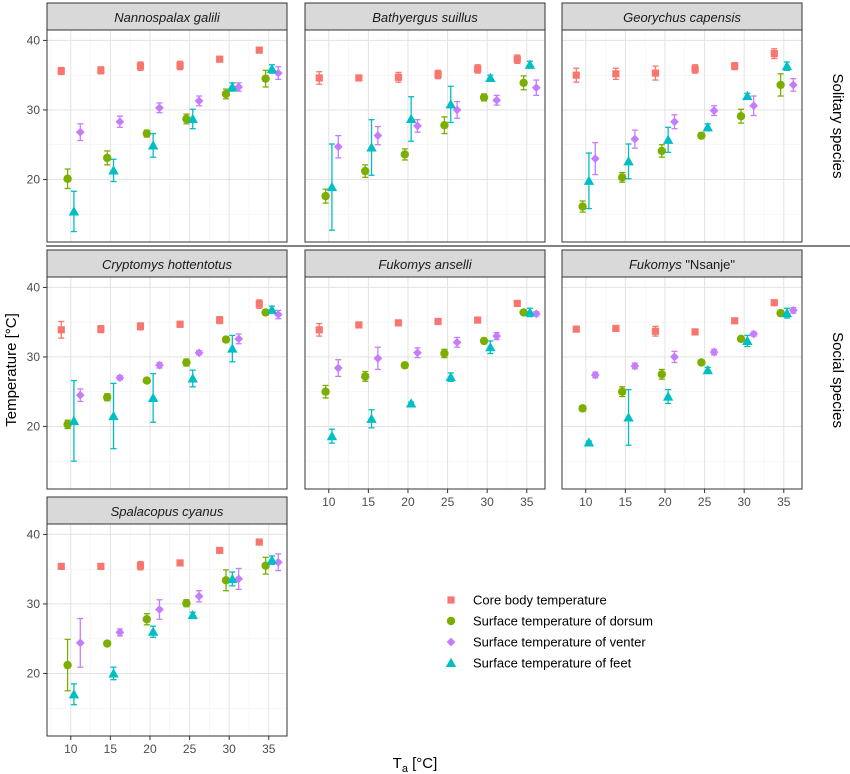 This screenshot has width=850, height=774. I want to click on panel-title: Fukomys "Nsanje", so click(682, 264).